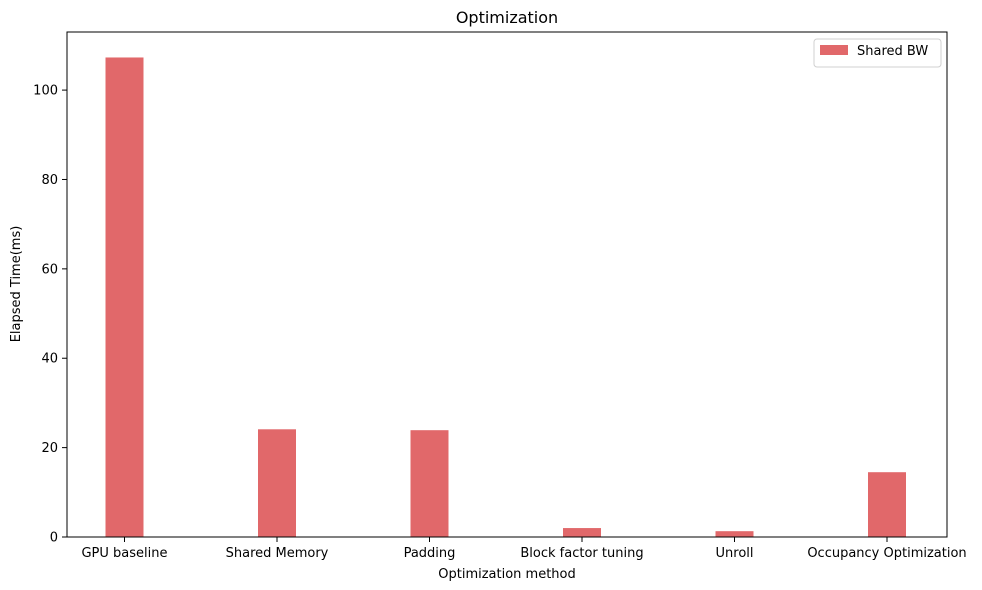 This screenshot has width=982, height=590. What do you see at coordinates (886, 553) in the screenshot?
I see `x-tick-label-5: Occupancy Optimization` at bounding box center [886, 553].